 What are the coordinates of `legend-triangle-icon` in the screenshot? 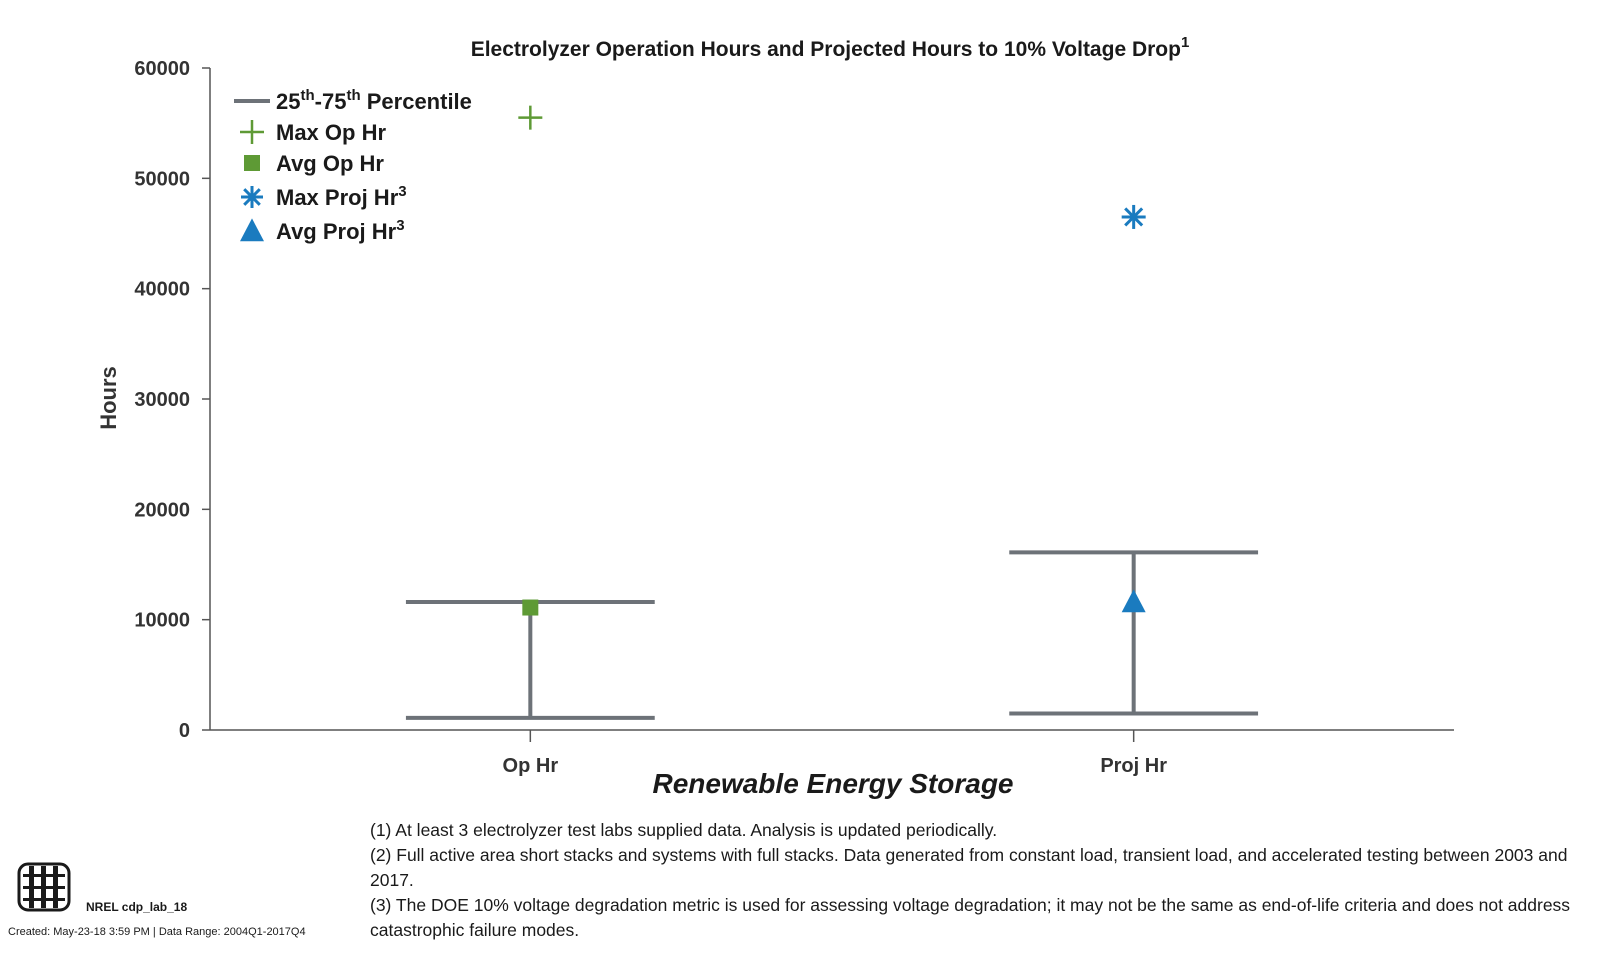 It's located at (252, 230).